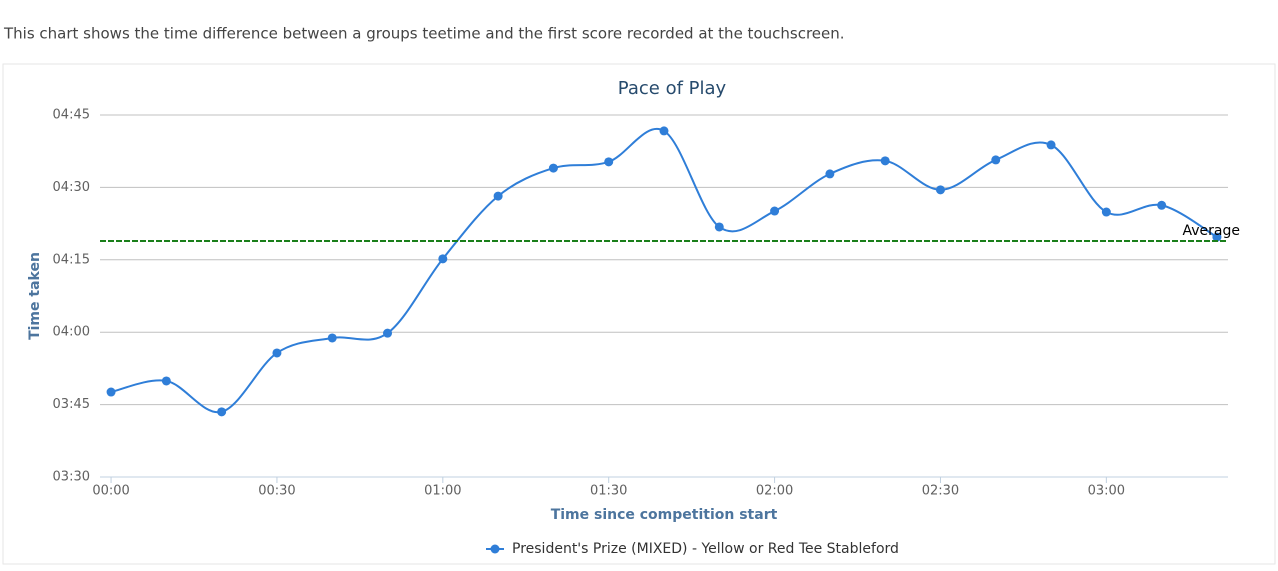  Describe the element at coordinates (71, 477) in the screenshot. I see `y-tick-label: 03:30` at that location.